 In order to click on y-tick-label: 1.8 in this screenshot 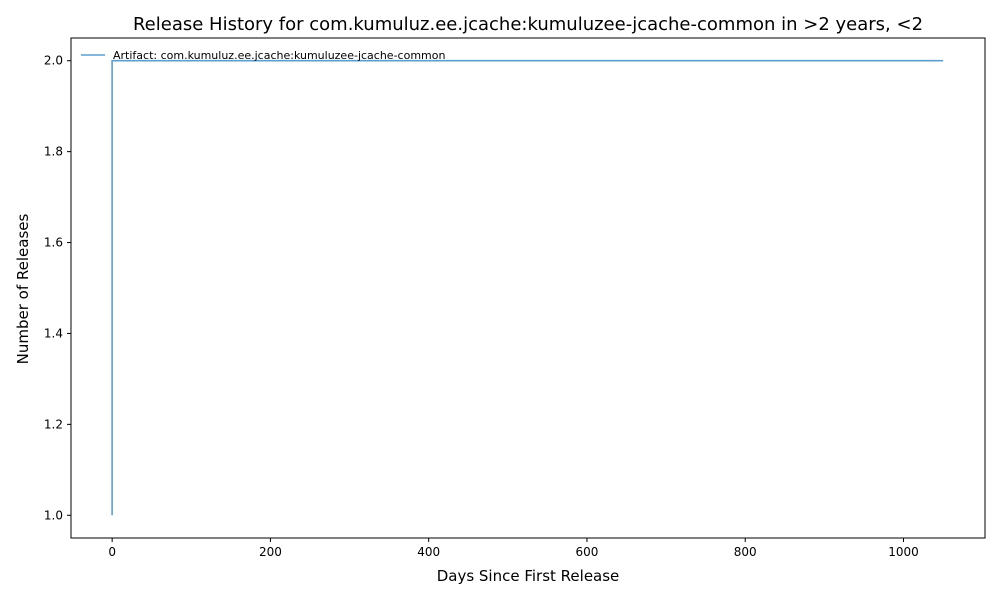, I will do `click(53, 152)`.